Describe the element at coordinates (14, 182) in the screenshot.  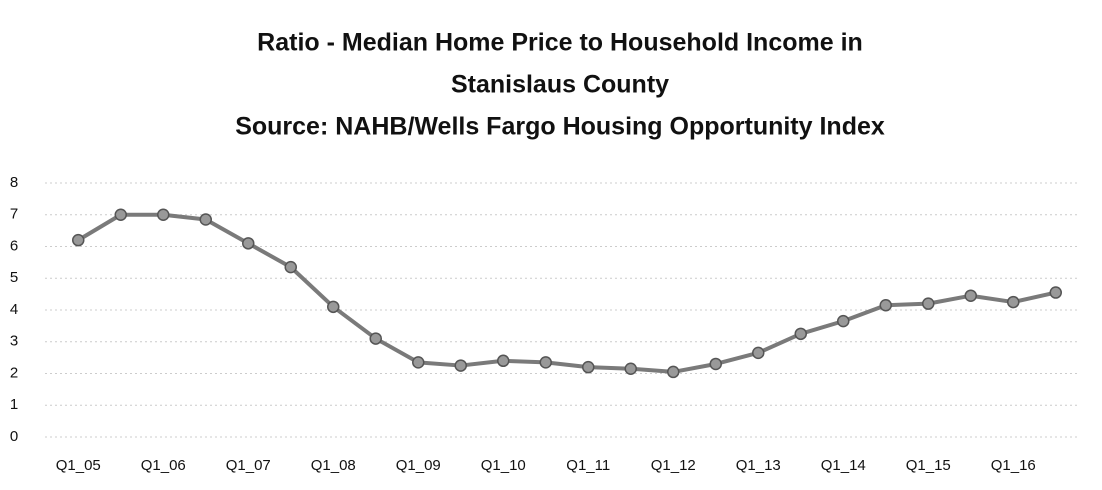
I see `y-tick-label: 8` at that location.